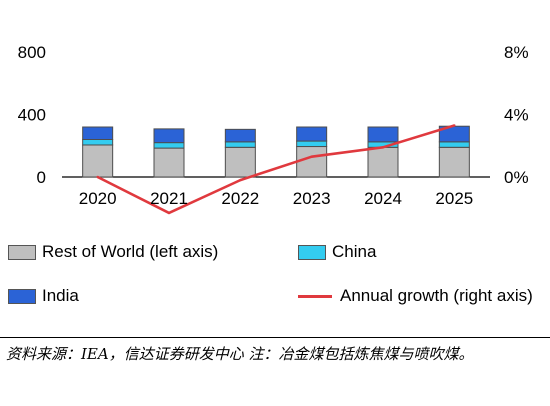 This screenshot has width=550, height=406. Describe the element at coordinates (32, 115) in the screenshot. I see `left-tick-label: 400` at that location.